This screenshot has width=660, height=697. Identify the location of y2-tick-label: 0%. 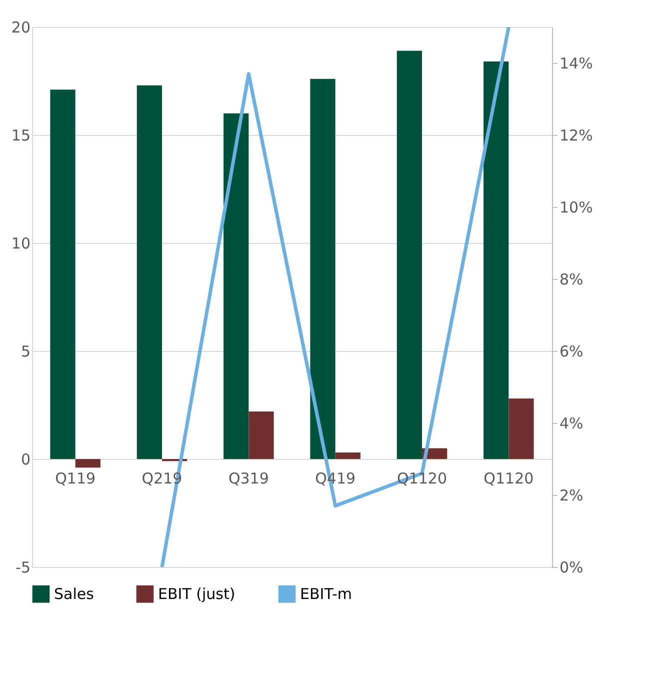
(572, 567).